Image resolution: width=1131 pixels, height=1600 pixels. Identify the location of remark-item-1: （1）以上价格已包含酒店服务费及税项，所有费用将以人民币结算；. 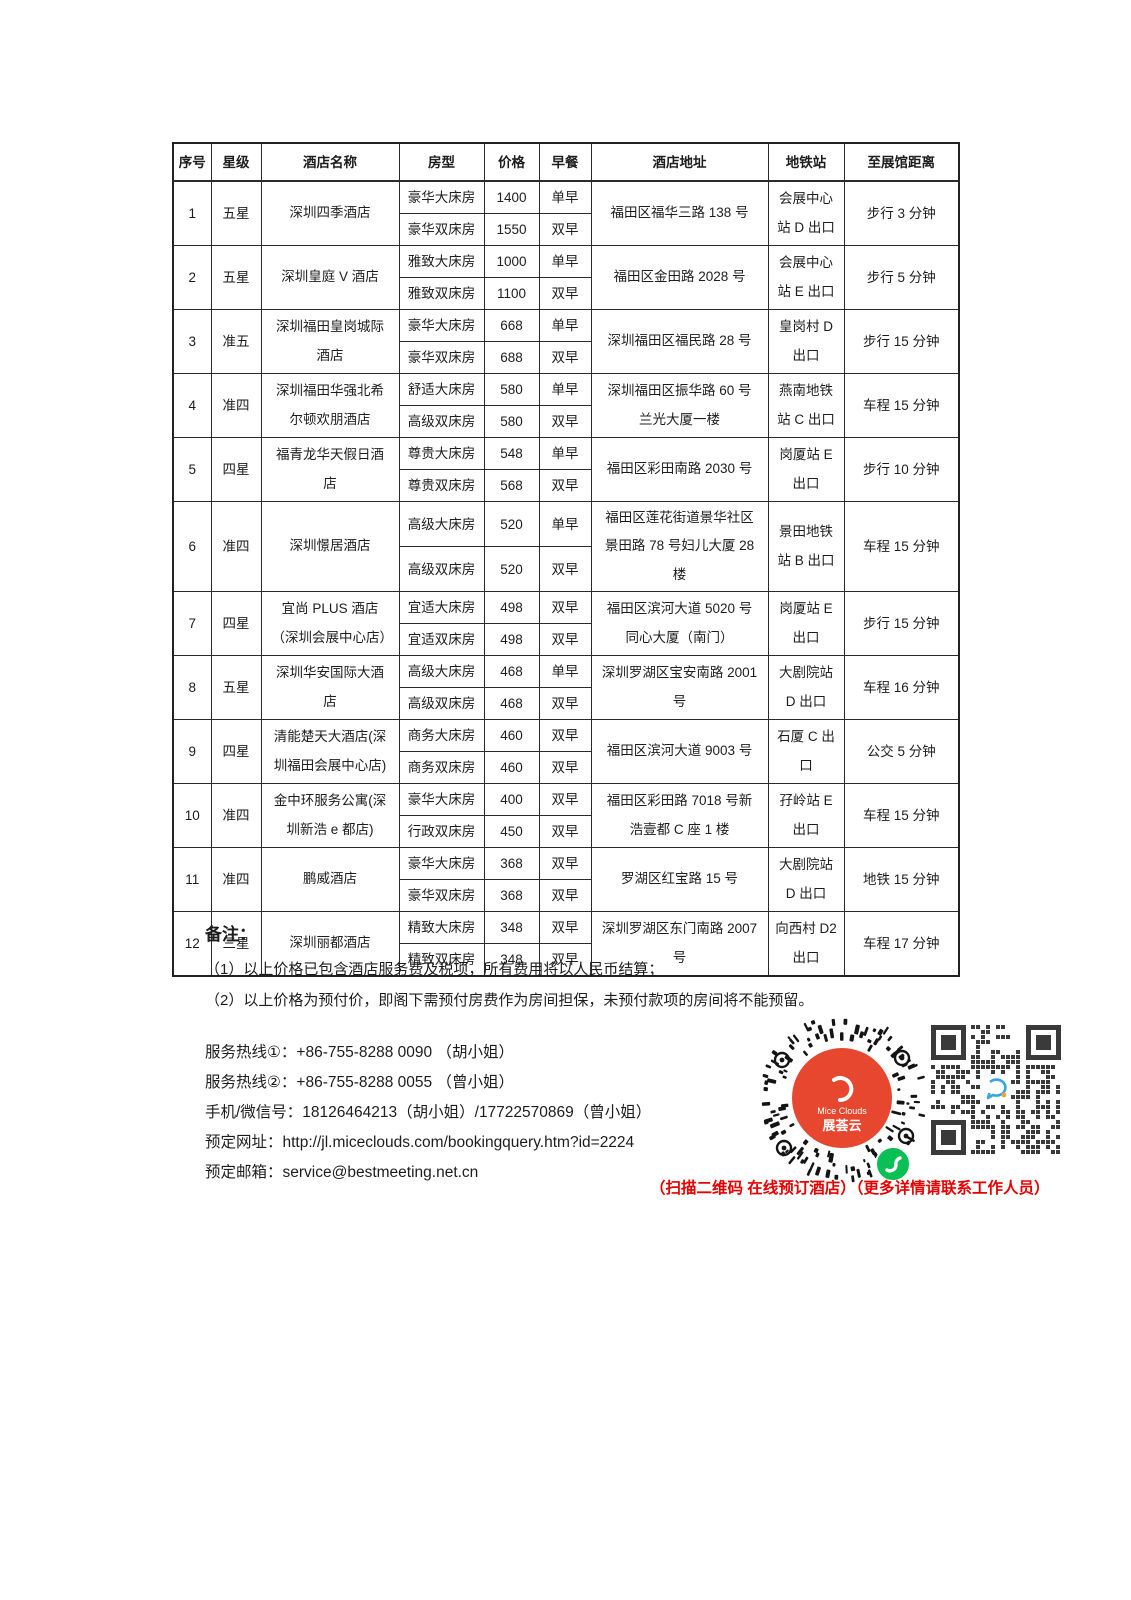
(434, 969).